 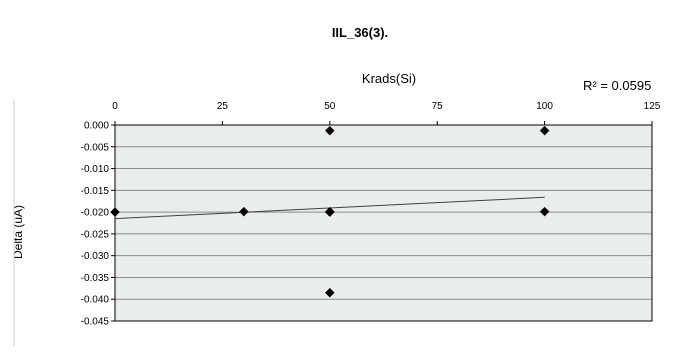 What do you see at coordinates (115, 106) in the screenshot?
I see `x-tick-label: 0` at bounding box center [115, 106].